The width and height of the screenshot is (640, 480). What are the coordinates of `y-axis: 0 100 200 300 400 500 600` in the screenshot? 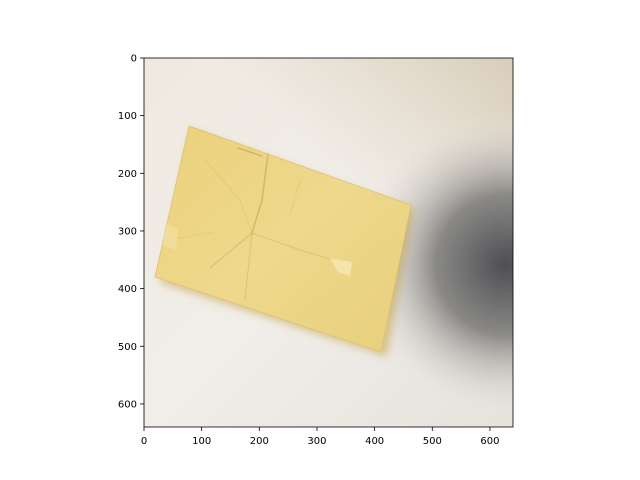 It's located at (131, 232).